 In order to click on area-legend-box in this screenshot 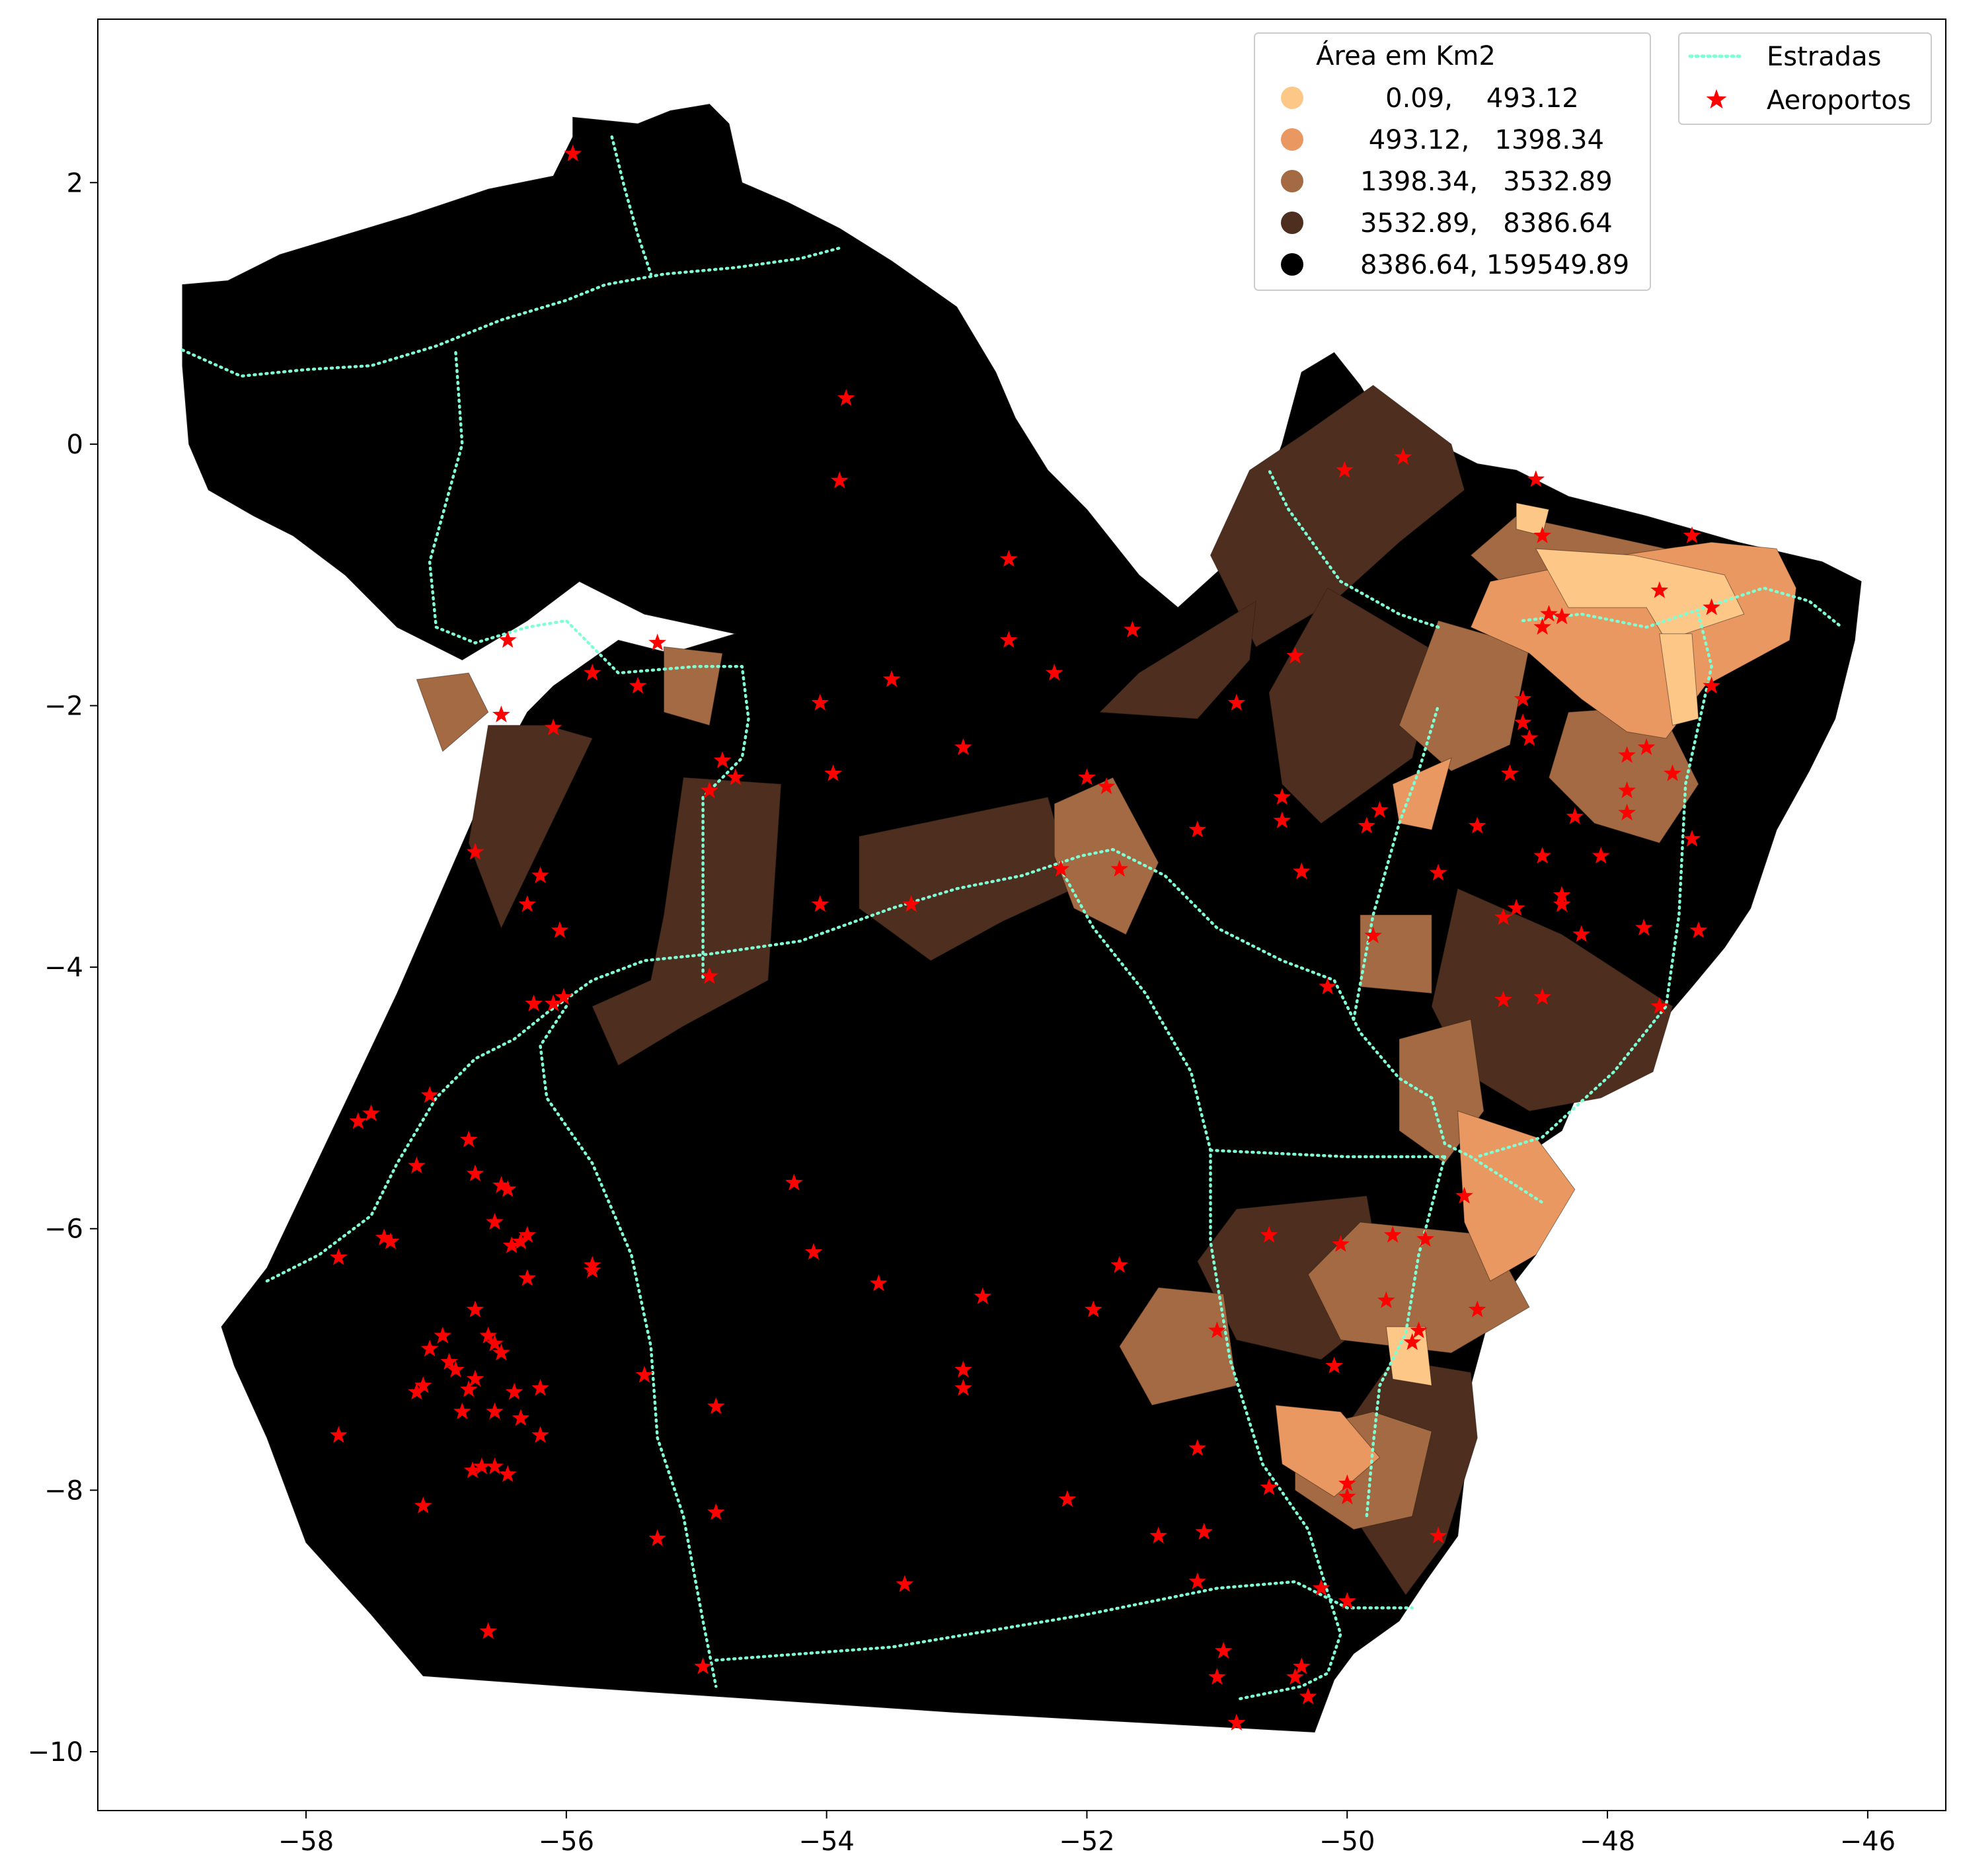, I will do `click(1452, 161)`.